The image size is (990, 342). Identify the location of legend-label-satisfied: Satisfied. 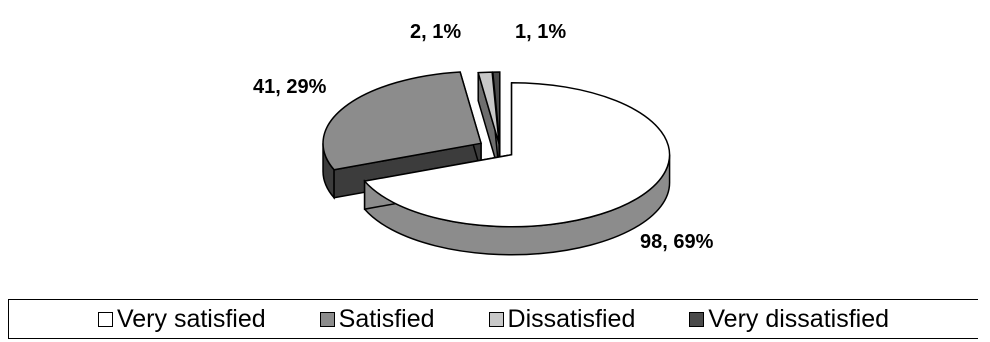
(386, 318).